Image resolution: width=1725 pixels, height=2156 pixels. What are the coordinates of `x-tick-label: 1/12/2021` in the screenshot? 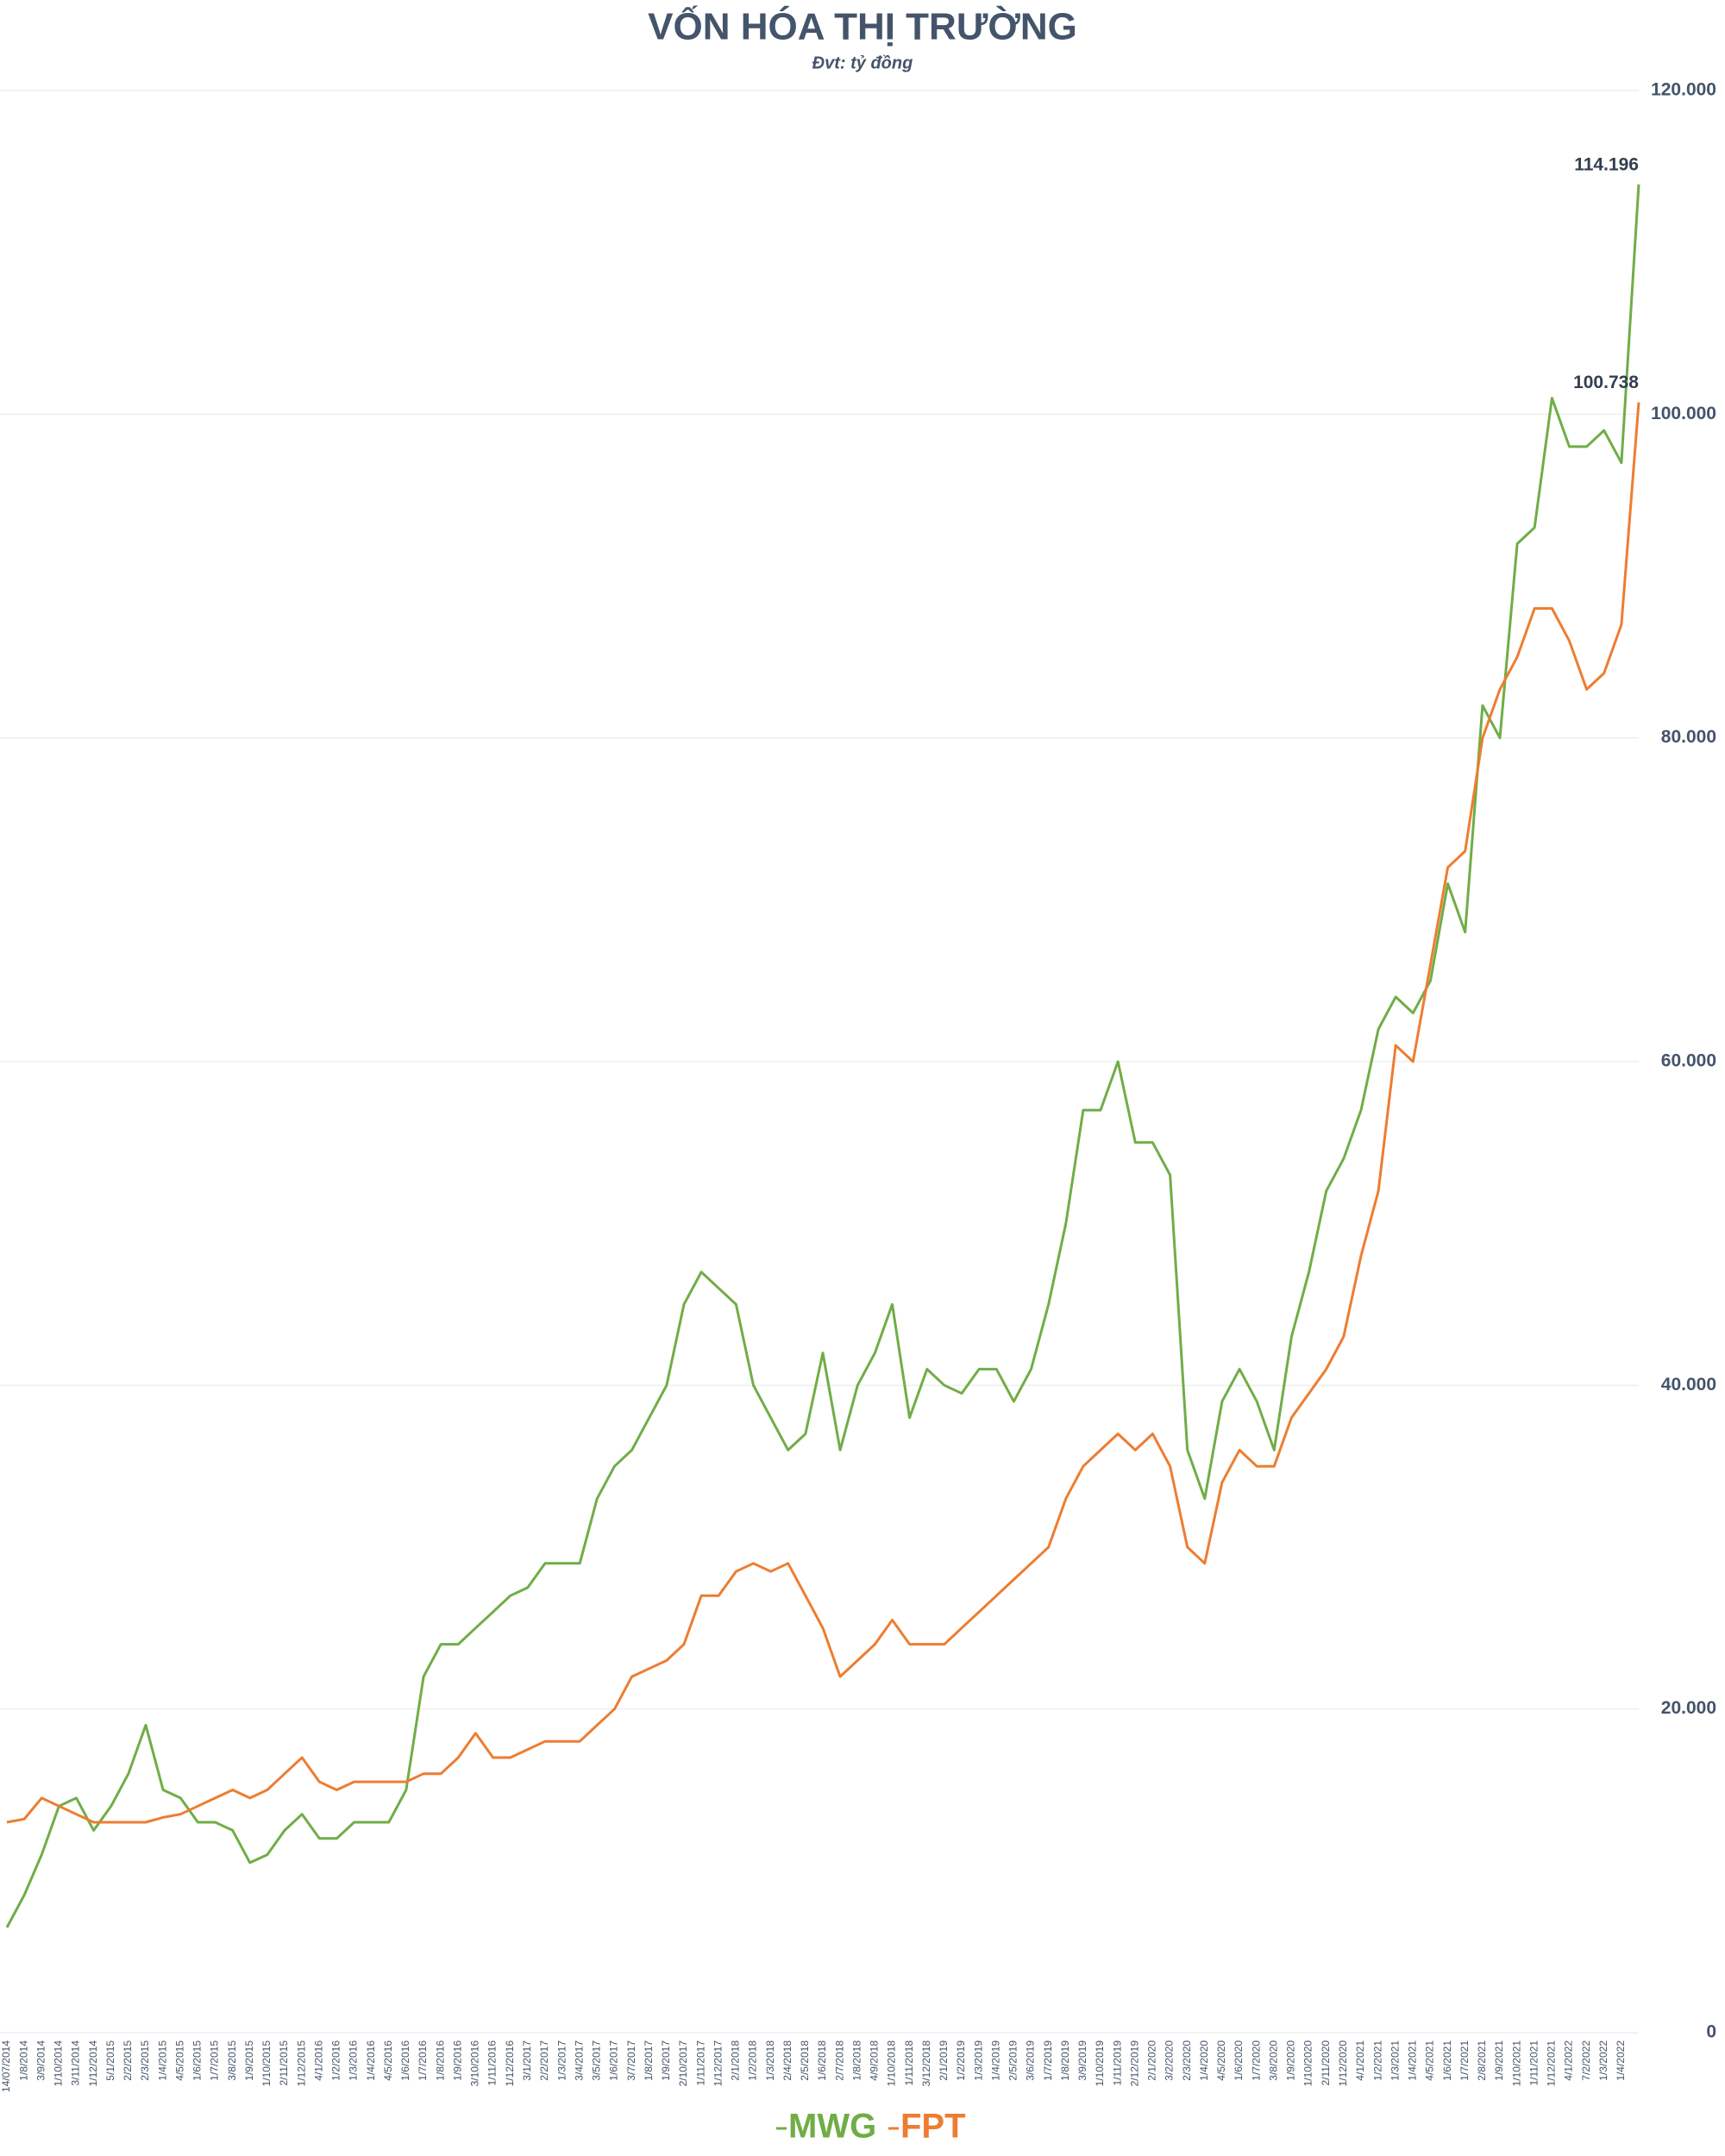 It's located at (1552, 2063).